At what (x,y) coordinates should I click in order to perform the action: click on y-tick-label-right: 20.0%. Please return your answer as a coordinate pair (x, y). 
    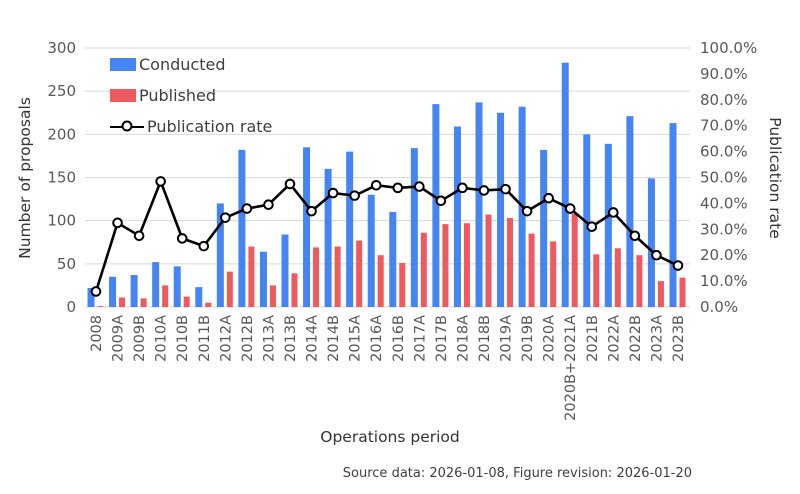
    Looking at the image, I should click on (724, 255).